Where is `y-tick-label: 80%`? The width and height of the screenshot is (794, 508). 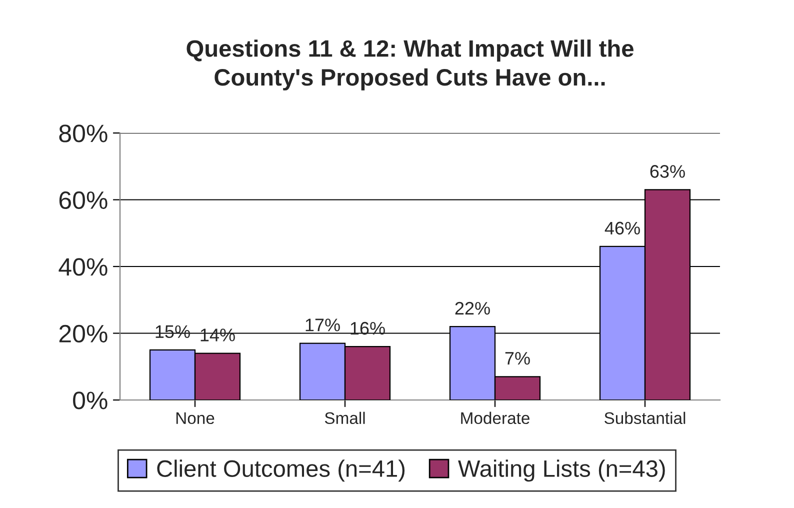
y-tick-label: 80% is located at coordinates (83, 133).